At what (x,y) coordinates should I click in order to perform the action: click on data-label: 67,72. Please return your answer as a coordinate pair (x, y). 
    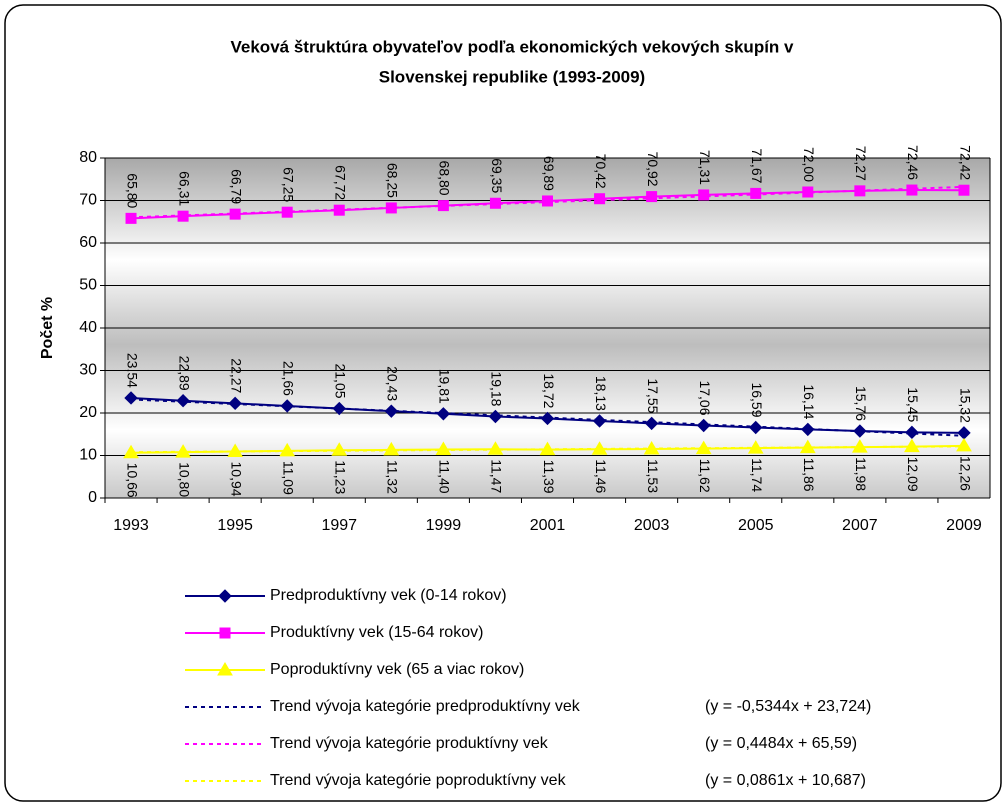
    Looking at the image, I should click on (341, 182).